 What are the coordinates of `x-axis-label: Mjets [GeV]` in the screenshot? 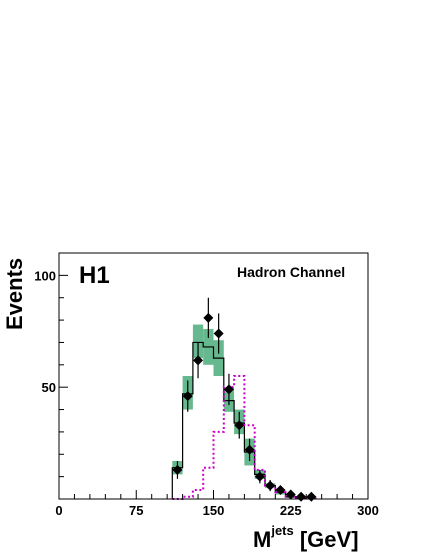 It's located at (306, 537).